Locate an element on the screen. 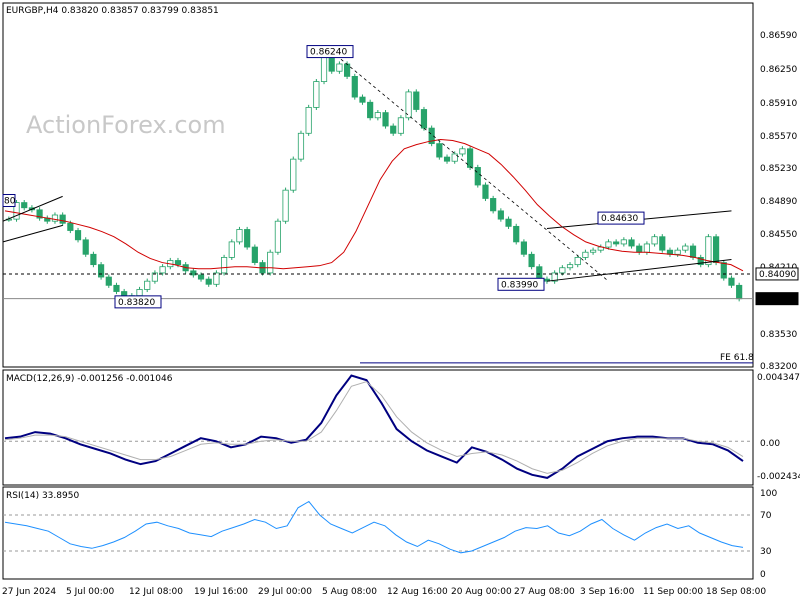  y-tick: 0.85230 is located at coordinates (778, 169).